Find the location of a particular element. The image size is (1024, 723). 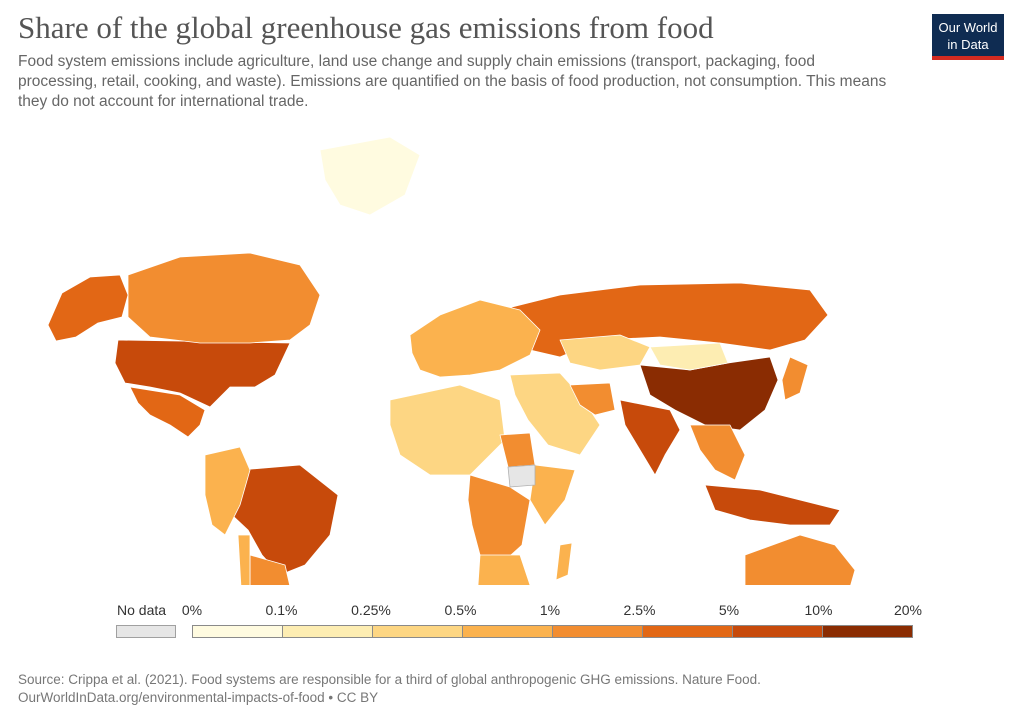

legend-color-bins is located at coordinates (552, 631).